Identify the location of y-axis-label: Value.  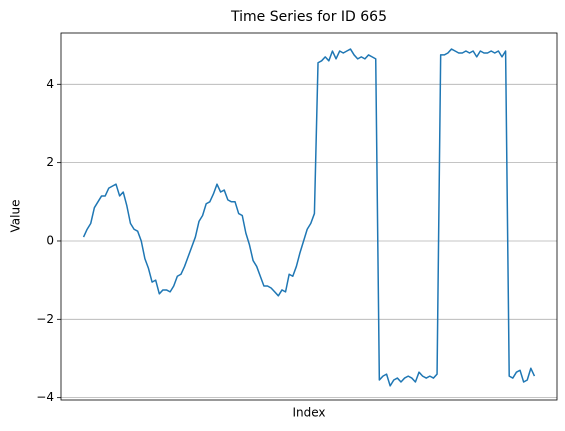
(16, 216).